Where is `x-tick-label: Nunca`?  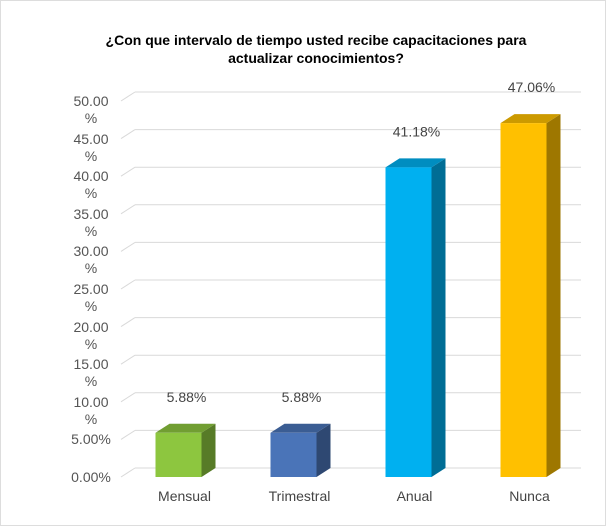 x-tick-label: Nunca is located at coordinates (529, 496).